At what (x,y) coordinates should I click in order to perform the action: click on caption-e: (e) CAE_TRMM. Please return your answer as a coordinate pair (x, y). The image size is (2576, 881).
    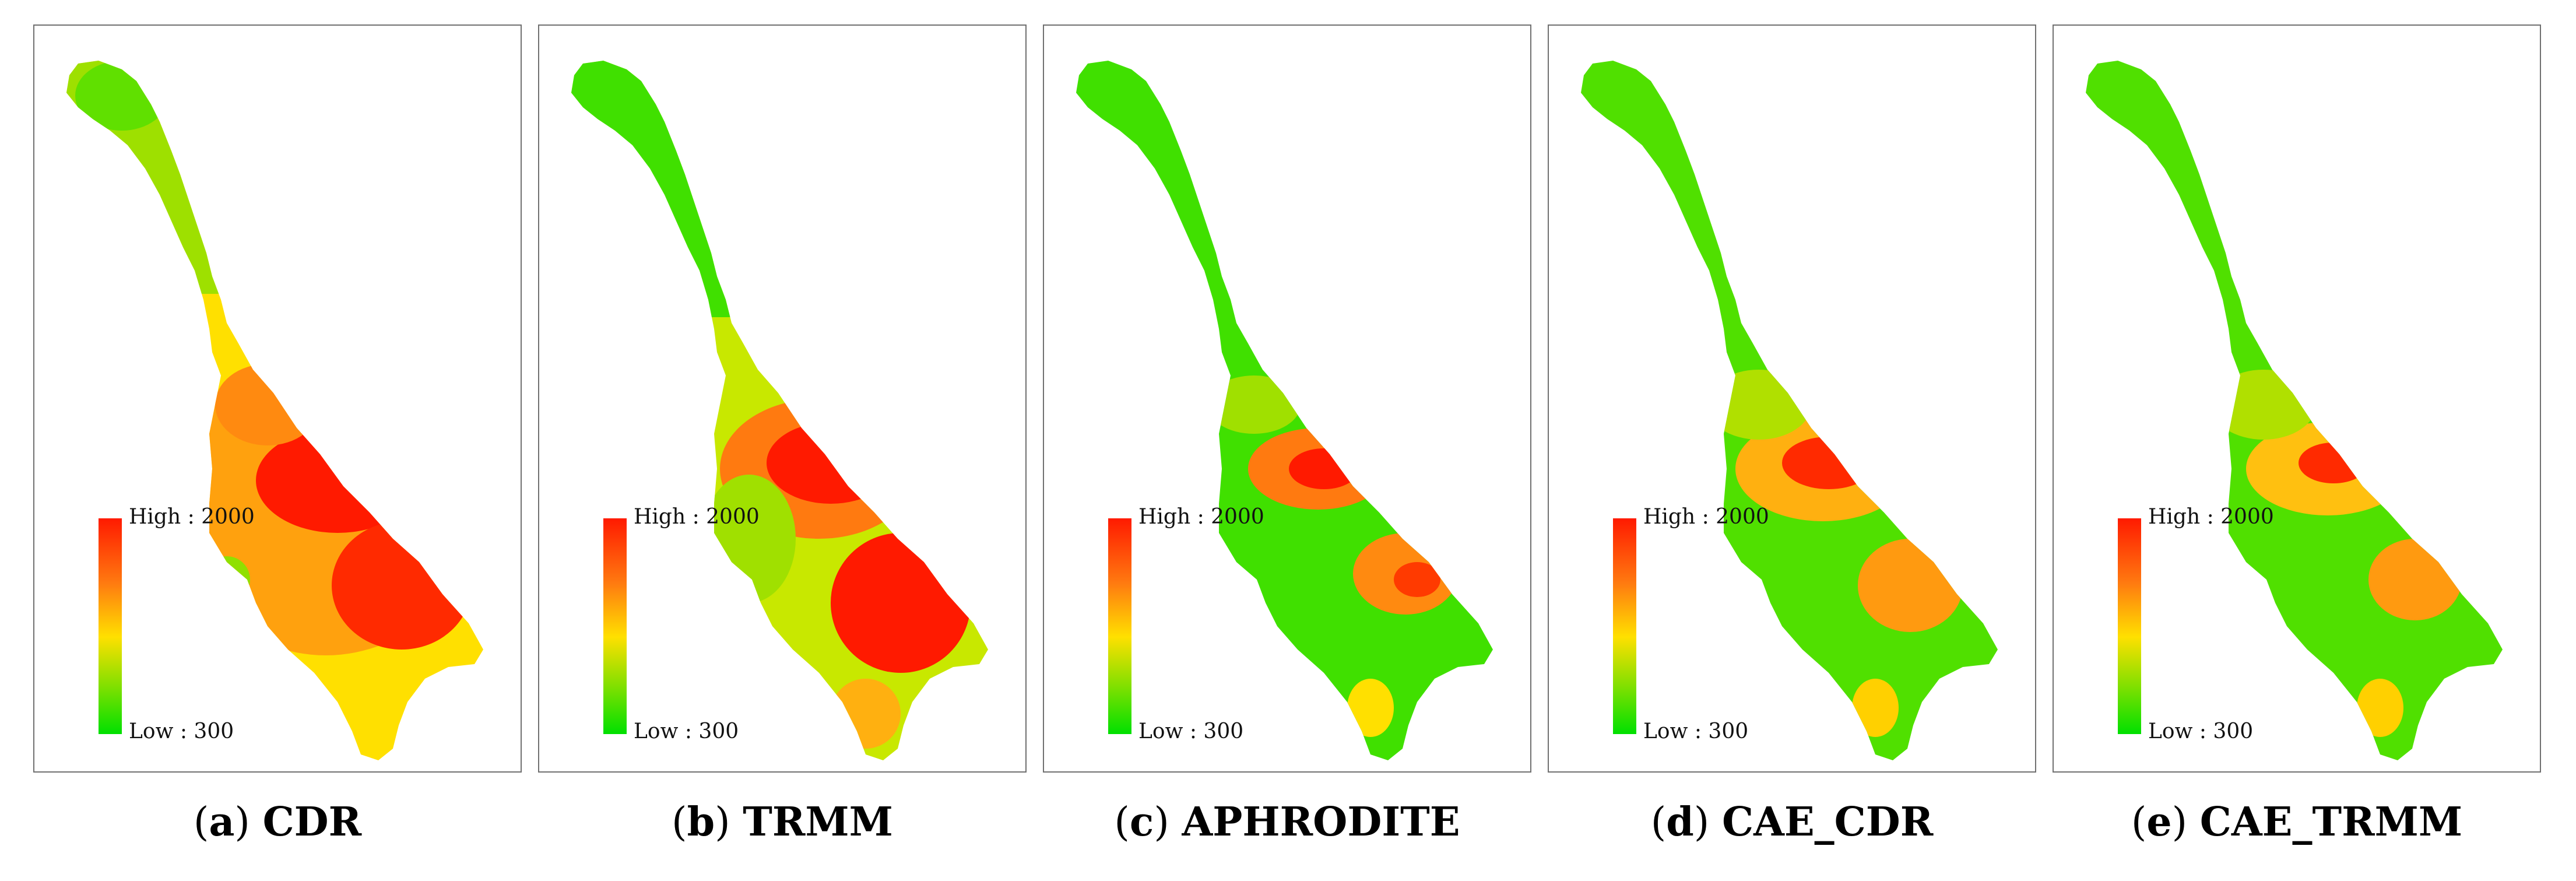
    Looking at the image, I should click on (2297, 822).